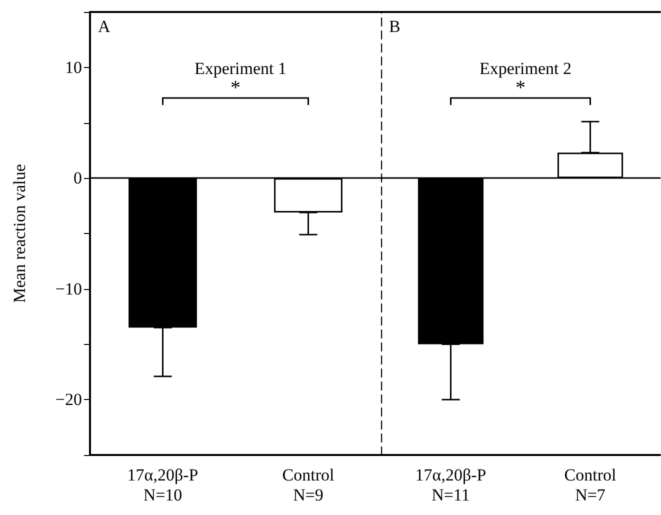 The width and height of the screenshot is (661, 515). Describe the element at coordinates (240, 68) in the screenshot. I see `text: Experiment 1` at that location.